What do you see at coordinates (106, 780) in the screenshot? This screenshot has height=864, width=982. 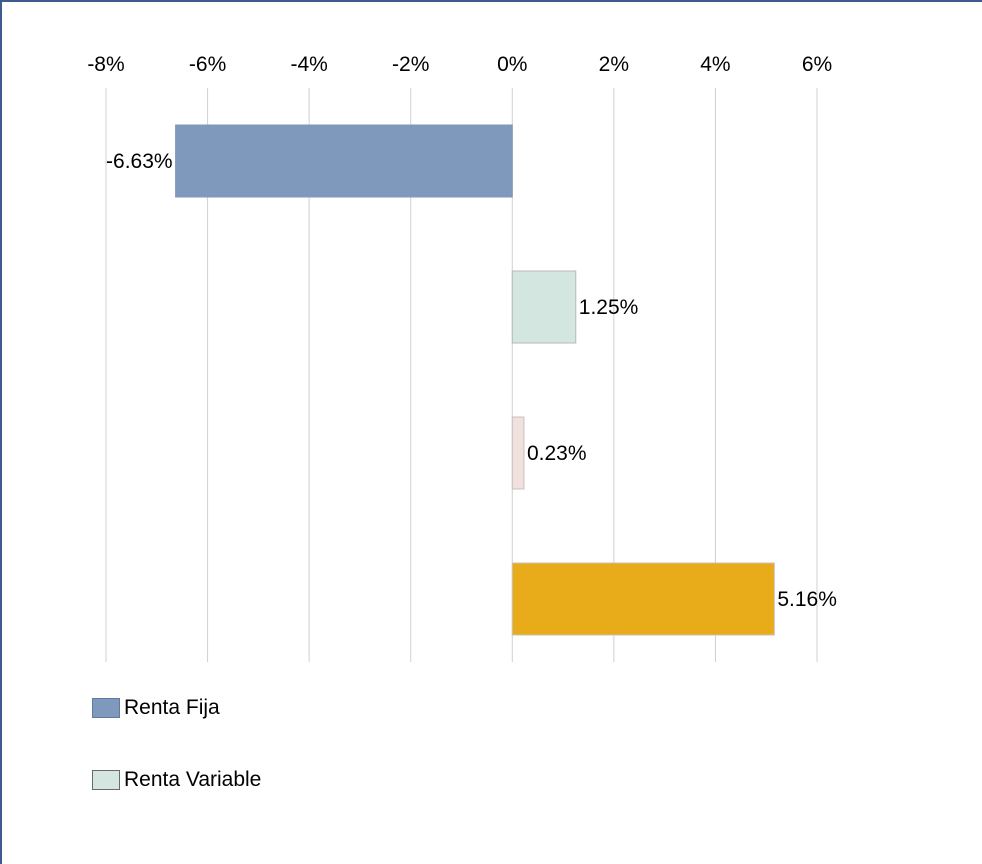 I see `legend-swatch-renta-variable` at bounding box center [106, 780].